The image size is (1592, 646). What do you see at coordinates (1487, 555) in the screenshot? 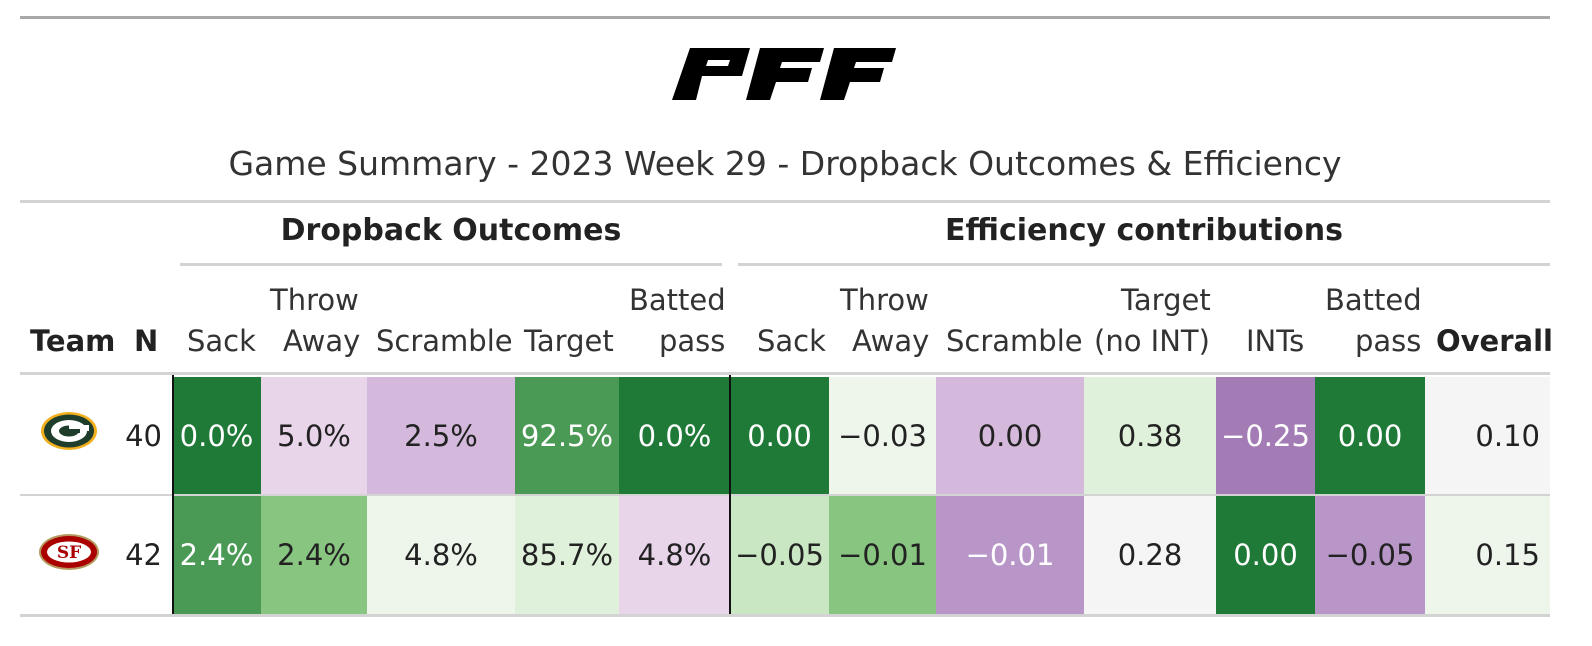
I see `row2-overall: 0.15` at bounding box center [1487, 555].